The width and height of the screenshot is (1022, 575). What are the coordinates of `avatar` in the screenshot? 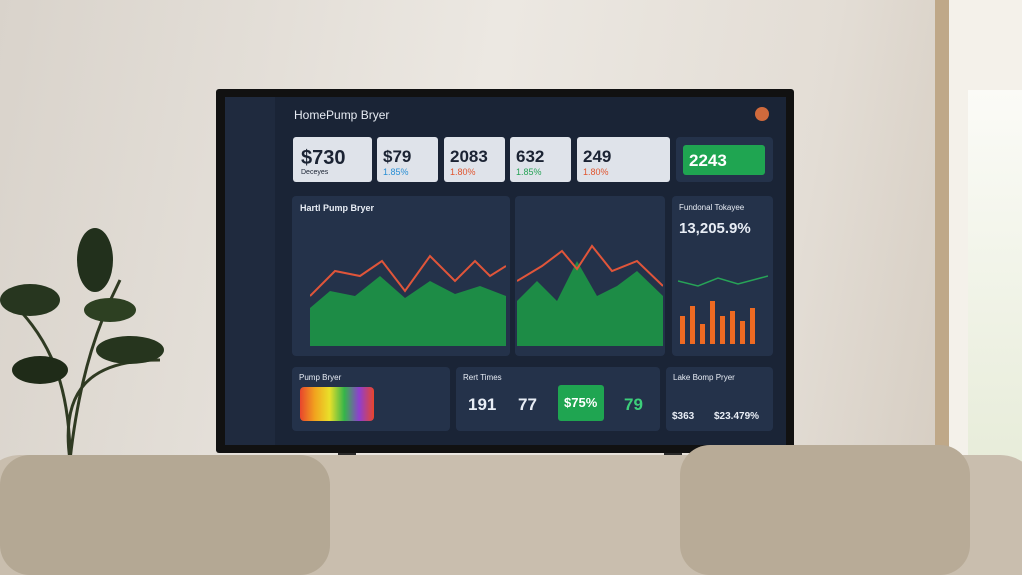 It's located at (762, 114).